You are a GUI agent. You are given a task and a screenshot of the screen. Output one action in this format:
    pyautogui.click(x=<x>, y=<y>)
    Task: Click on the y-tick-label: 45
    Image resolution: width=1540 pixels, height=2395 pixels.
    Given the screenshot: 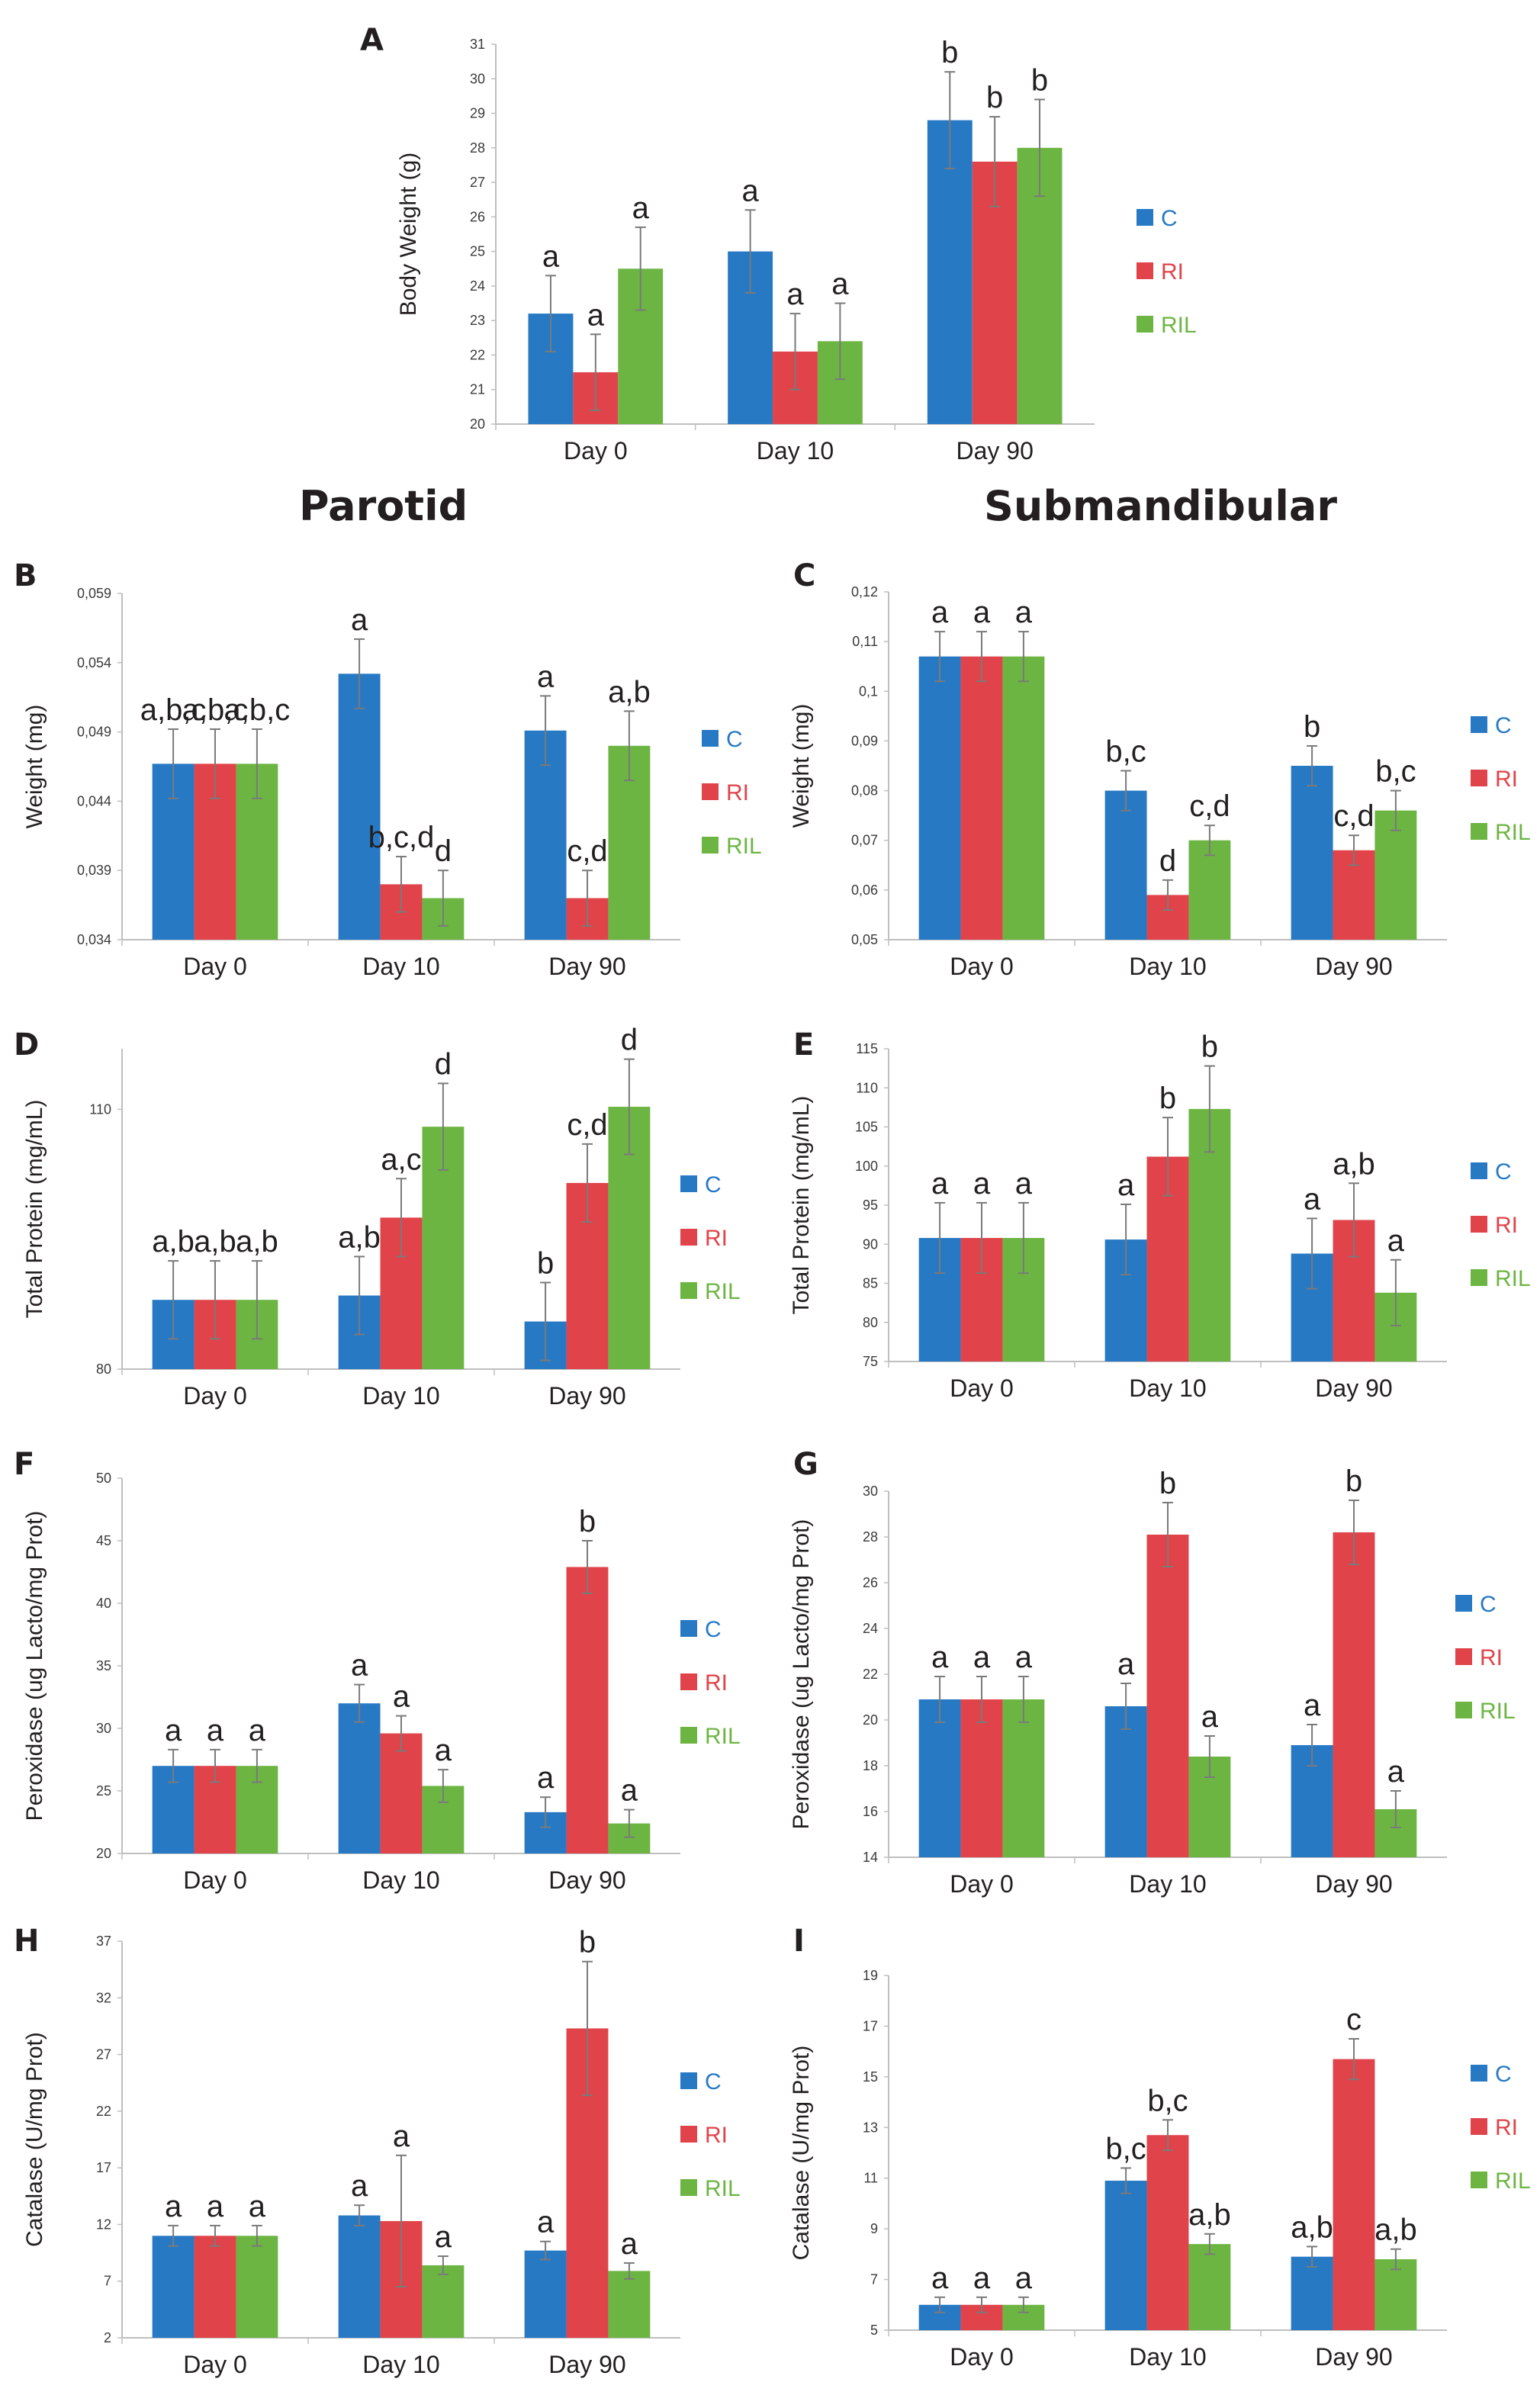 What is the action you would take?
    pyautogui.click(x=103, y=1540)
    